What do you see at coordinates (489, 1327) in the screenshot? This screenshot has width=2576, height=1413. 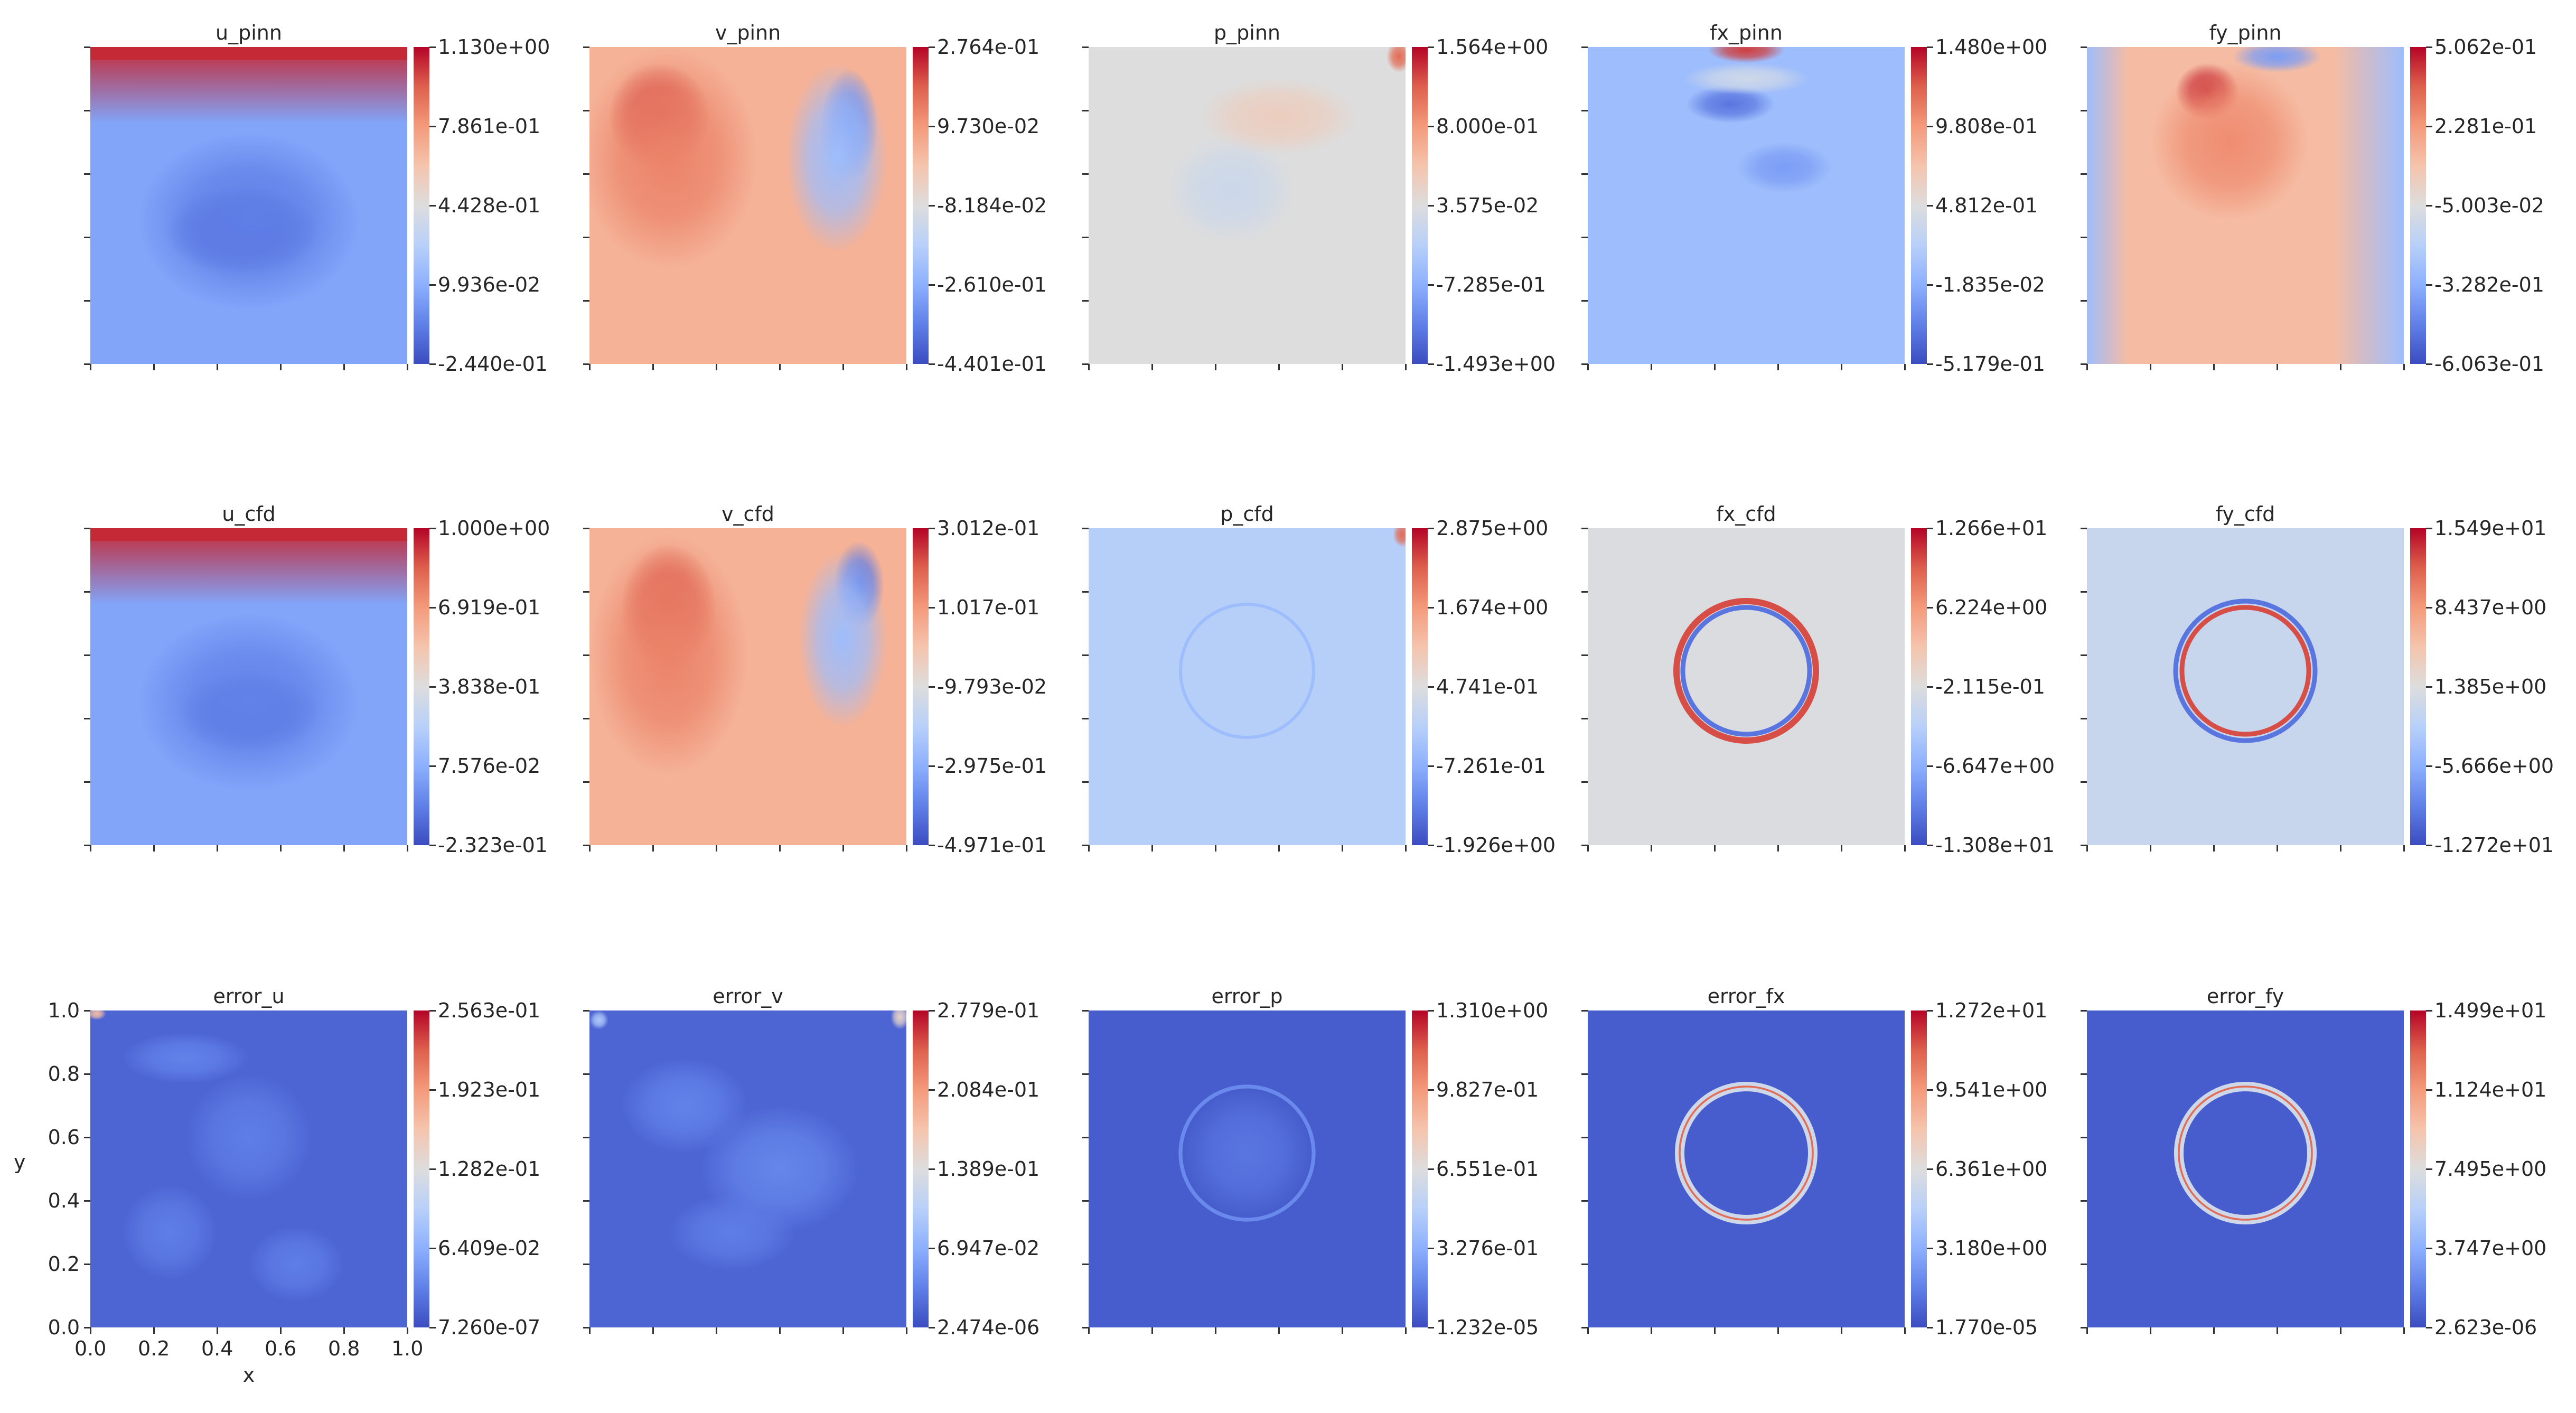 I see `colorbar-tick-label: 7.260e-07` at bounding box center [489, 1327].